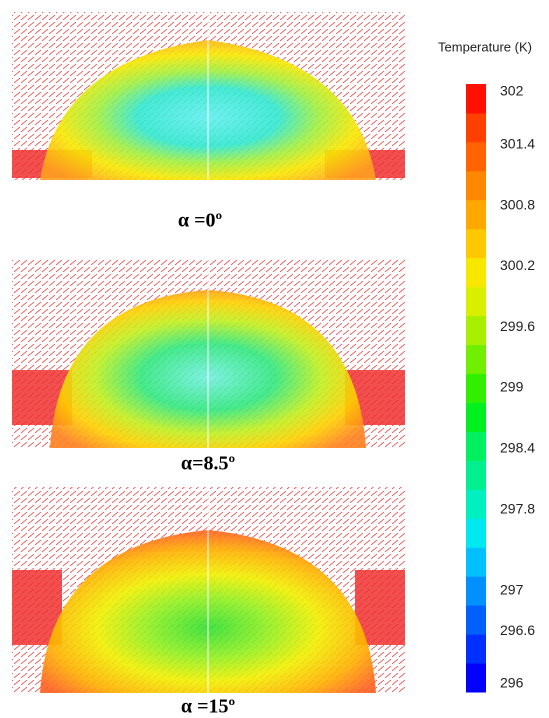 The width and height of the screenshot is (549, 718). What do you see at coordinates (517, 265) in the screenshot?
I see `colorbar-tick-label: 300.2` at bounding box center [517, 265].